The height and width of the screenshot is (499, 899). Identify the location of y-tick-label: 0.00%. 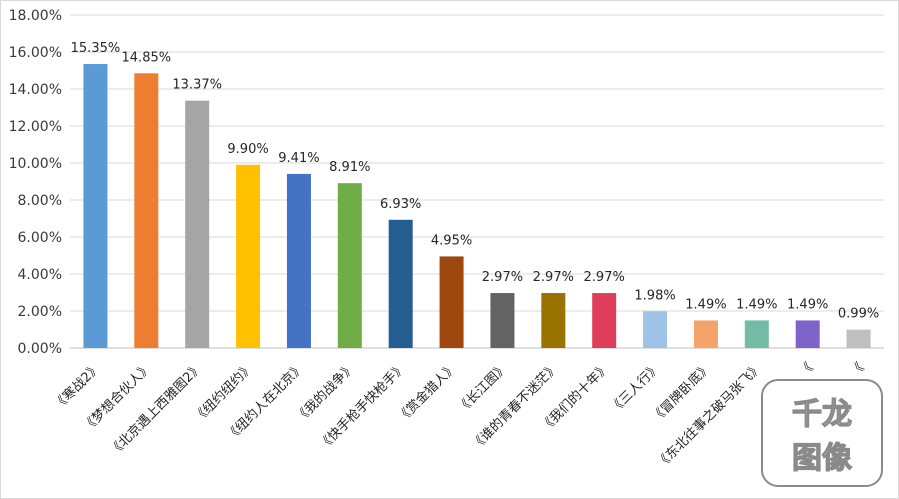
(40, 349).